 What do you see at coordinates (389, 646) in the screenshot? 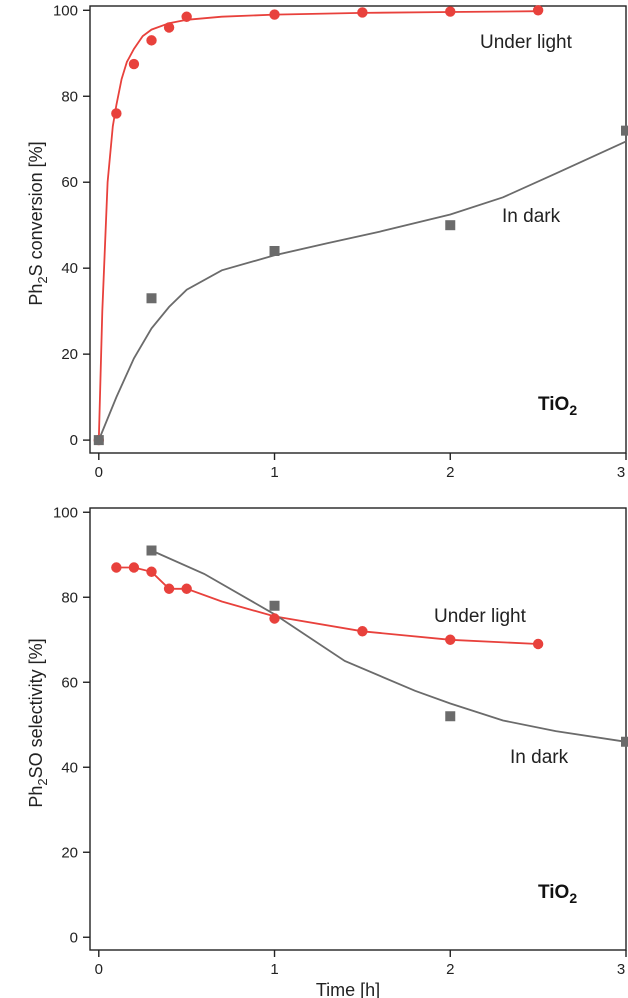
I see `fit-line-in-dark` at bounding box center [389, 646].